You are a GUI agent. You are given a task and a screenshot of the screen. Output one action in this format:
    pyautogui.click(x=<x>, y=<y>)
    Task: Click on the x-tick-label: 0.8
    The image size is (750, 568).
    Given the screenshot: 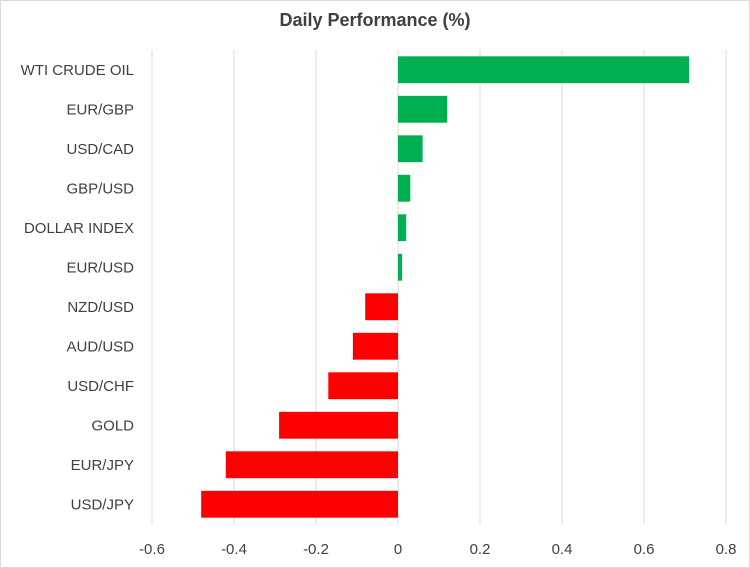 What is the action you would take?
    pyautogui.click(x=726, y=549)
    